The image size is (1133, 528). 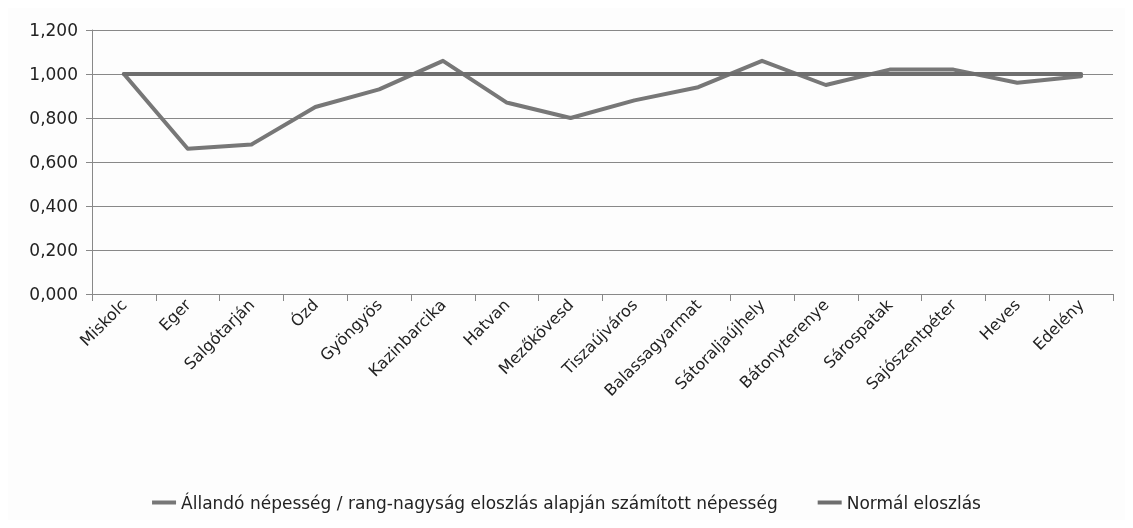 I want to click on legend-label: Normál eloszlás, so click(x=914, y=502).